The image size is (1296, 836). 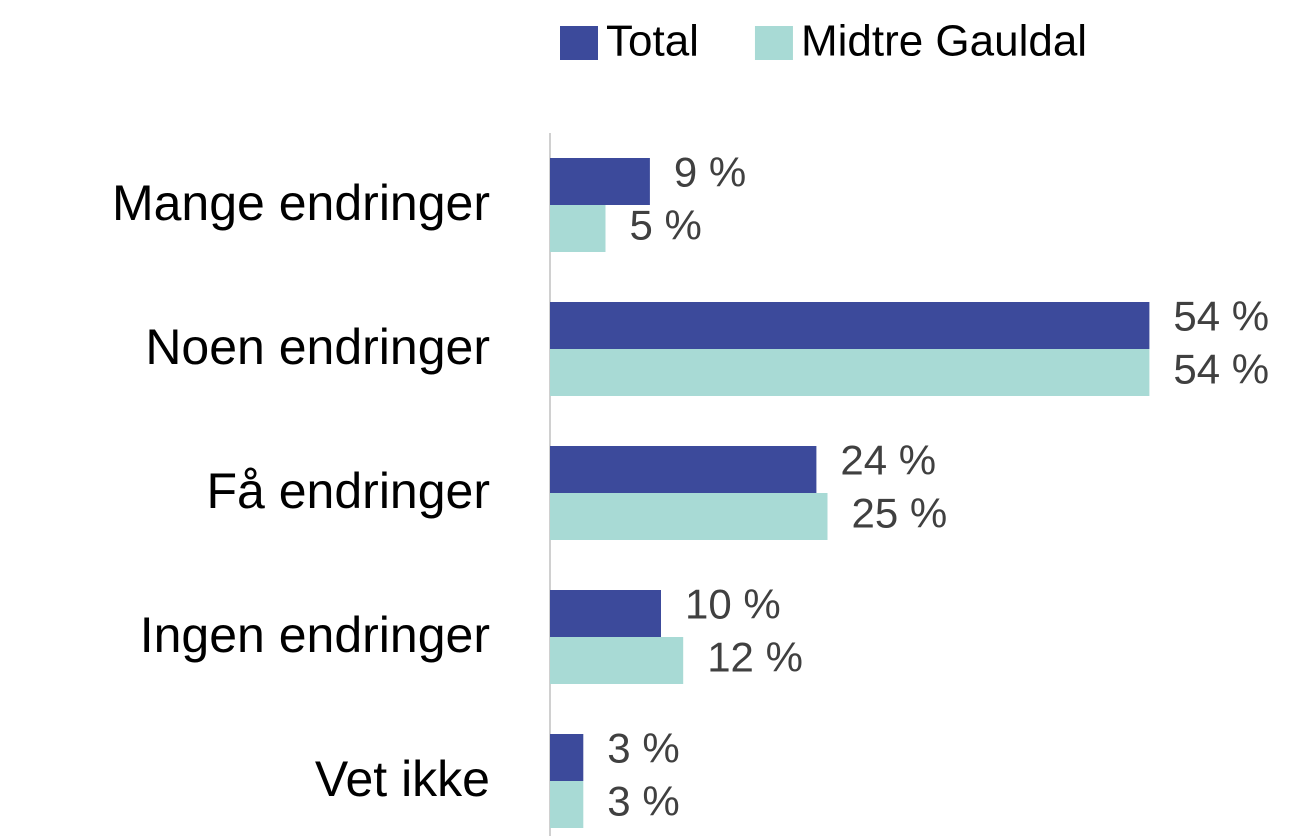 What do you see at coordinates (301, 203) in the screenshot?
I see `category-label: Mange endringer` at bounding box center [301, 203].